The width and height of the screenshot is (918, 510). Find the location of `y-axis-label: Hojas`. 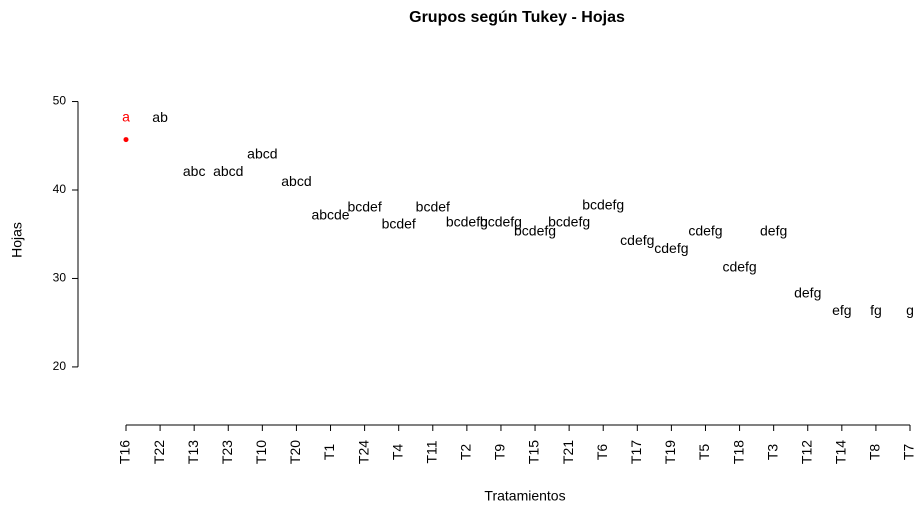

y-axis-label: Hojas is located at coordinates (17, 240).